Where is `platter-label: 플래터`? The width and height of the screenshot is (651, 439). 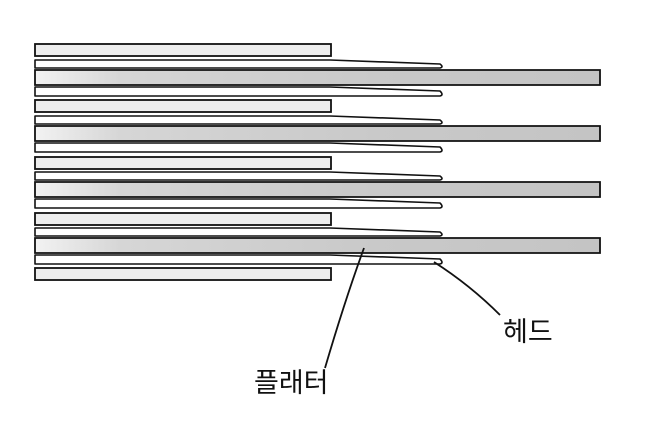
platter-label: 플래터 is located at coordinates (291, 383).